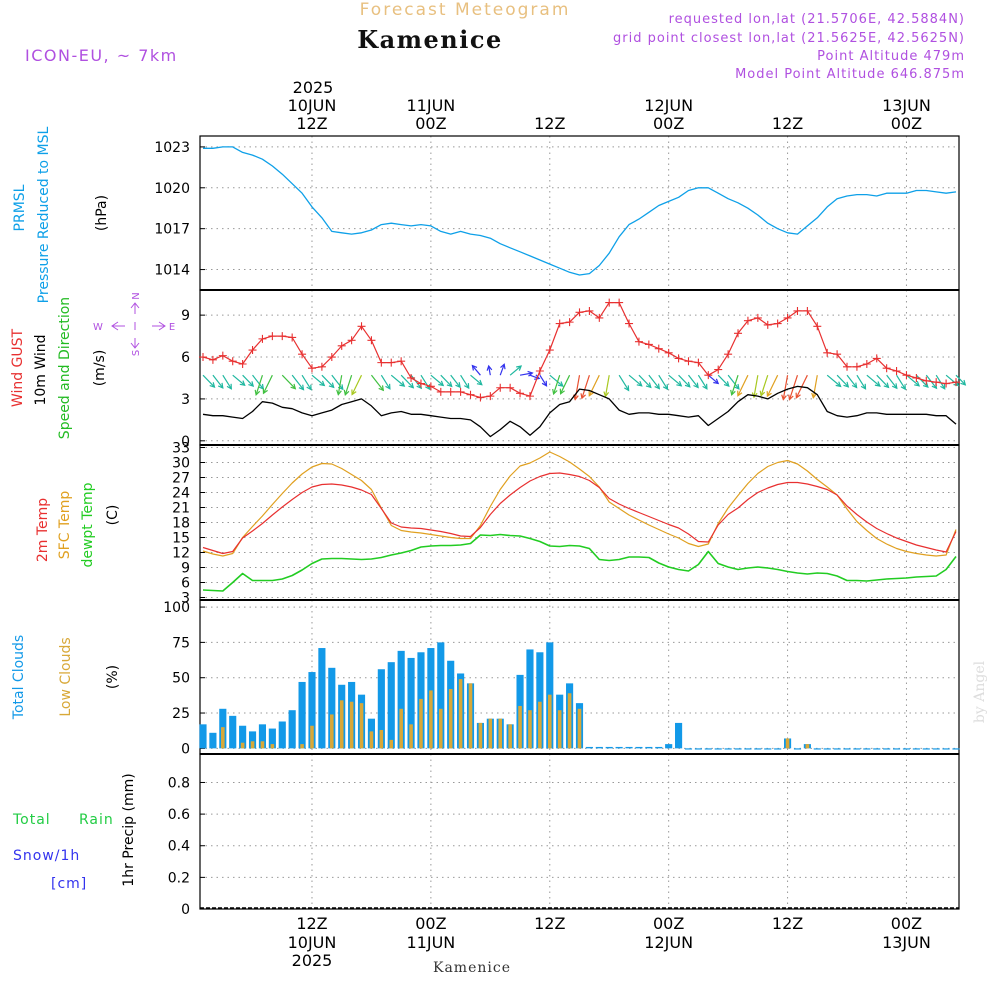 The image size is (1000, 1000). I want to click on bottom-hour-label: 12Z, so click(311, 923).